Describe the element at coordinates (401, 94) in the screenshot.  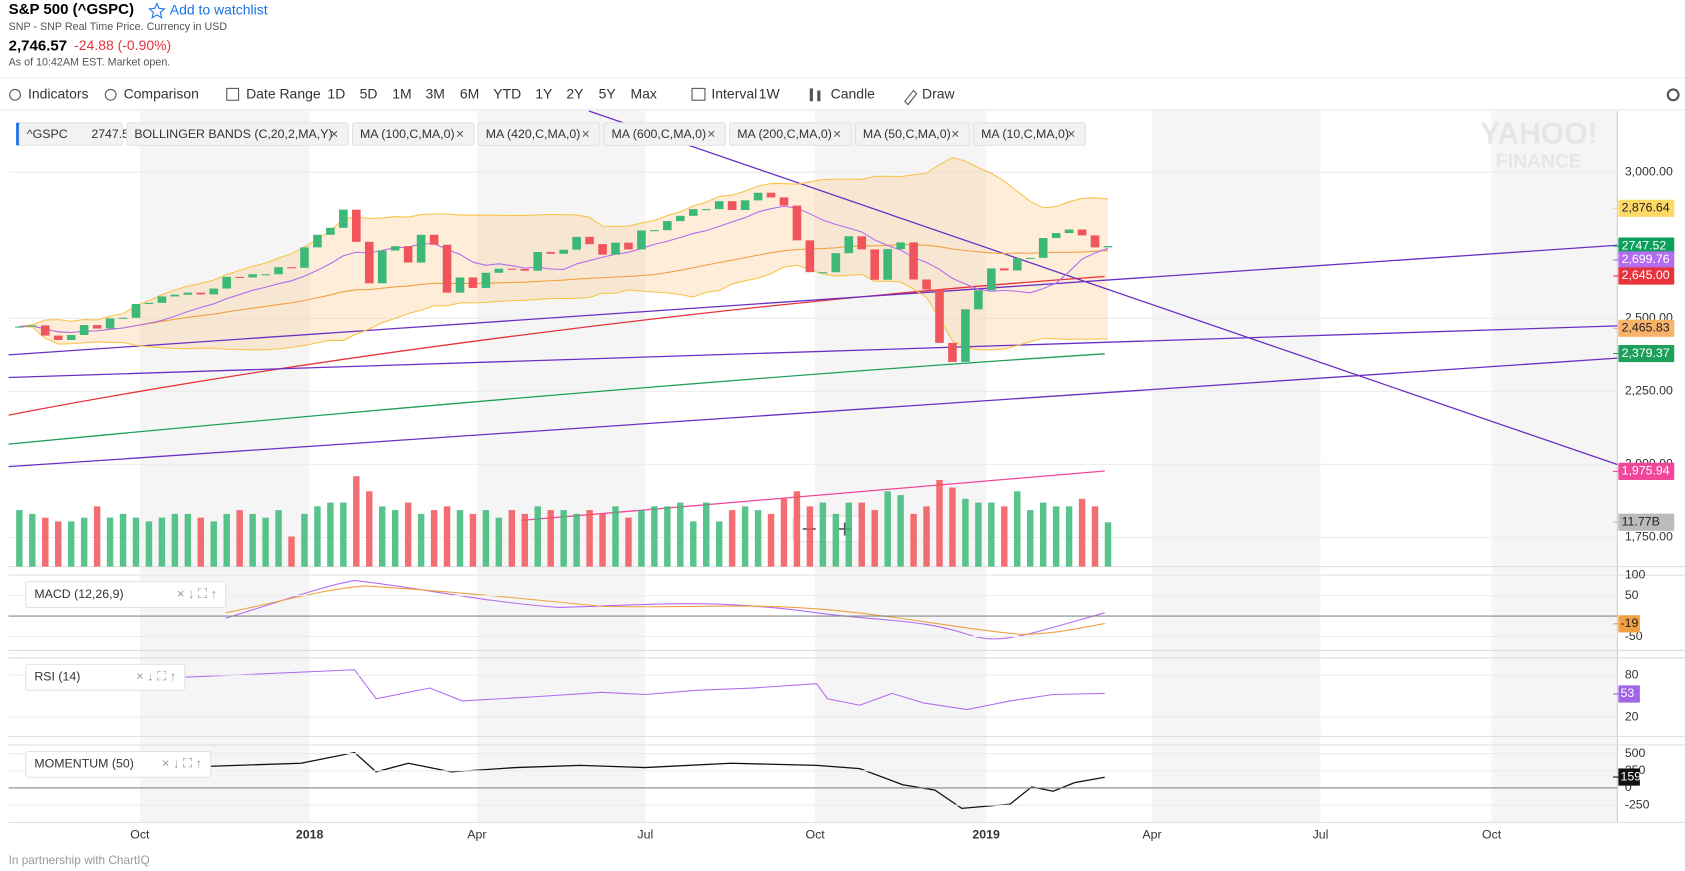
I see `range-button: 1M` at that location.